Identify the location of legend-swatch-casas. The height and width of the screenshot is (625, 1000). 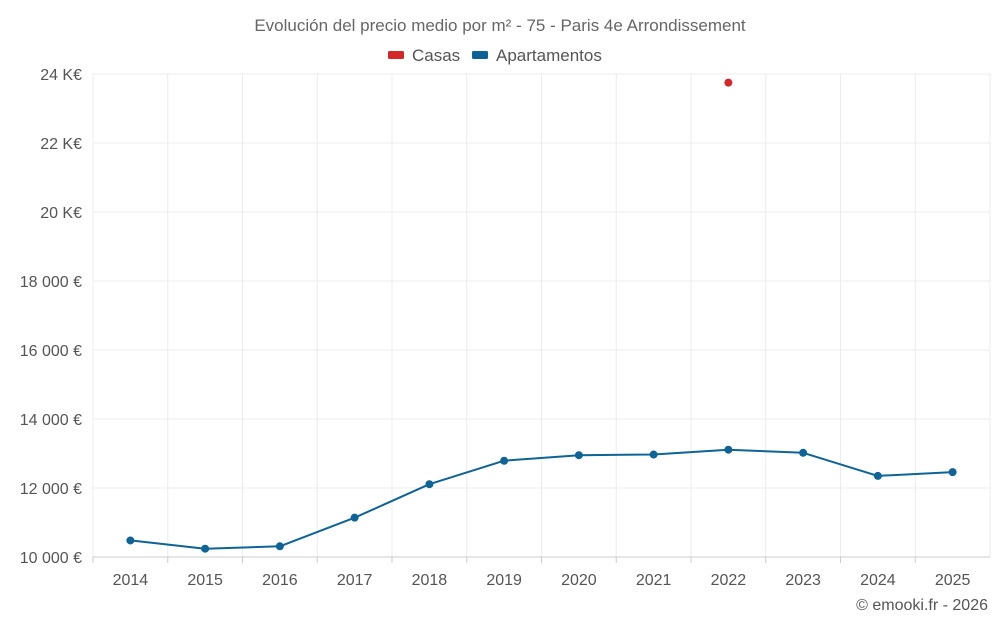
(396, 55).